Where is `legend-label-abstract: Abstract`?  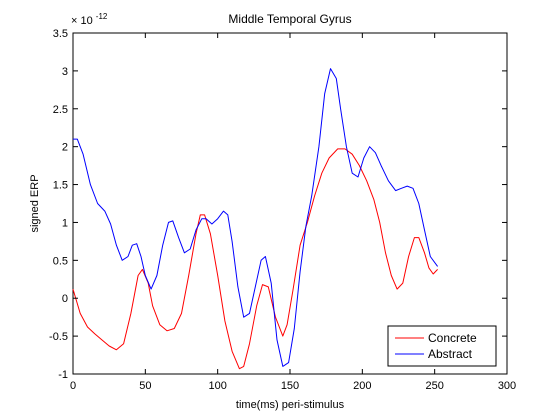
legend-label-abstract: Abstract is located at coordinates (450, 354).